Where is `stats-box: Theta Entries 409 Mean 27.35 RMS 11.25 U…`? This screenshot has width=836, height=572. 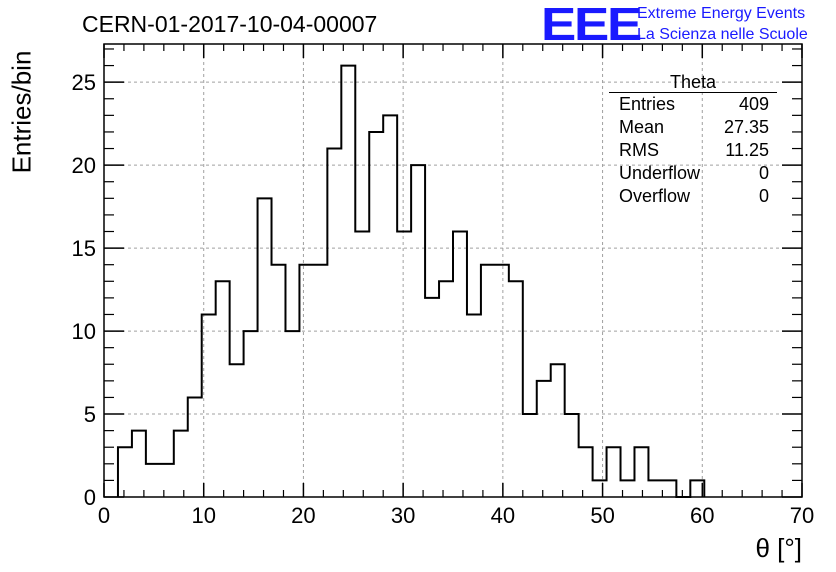
stats-box: Theta Entries 409 Mean 27.35 RMS 11.25 U… is located at coordinates (693, 140).